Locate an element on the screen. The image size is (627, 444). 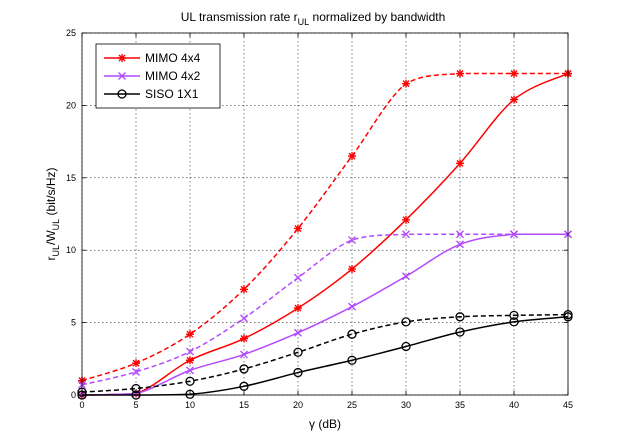
x-axis-label: γ (dB) is located at coordinates (325, 424).